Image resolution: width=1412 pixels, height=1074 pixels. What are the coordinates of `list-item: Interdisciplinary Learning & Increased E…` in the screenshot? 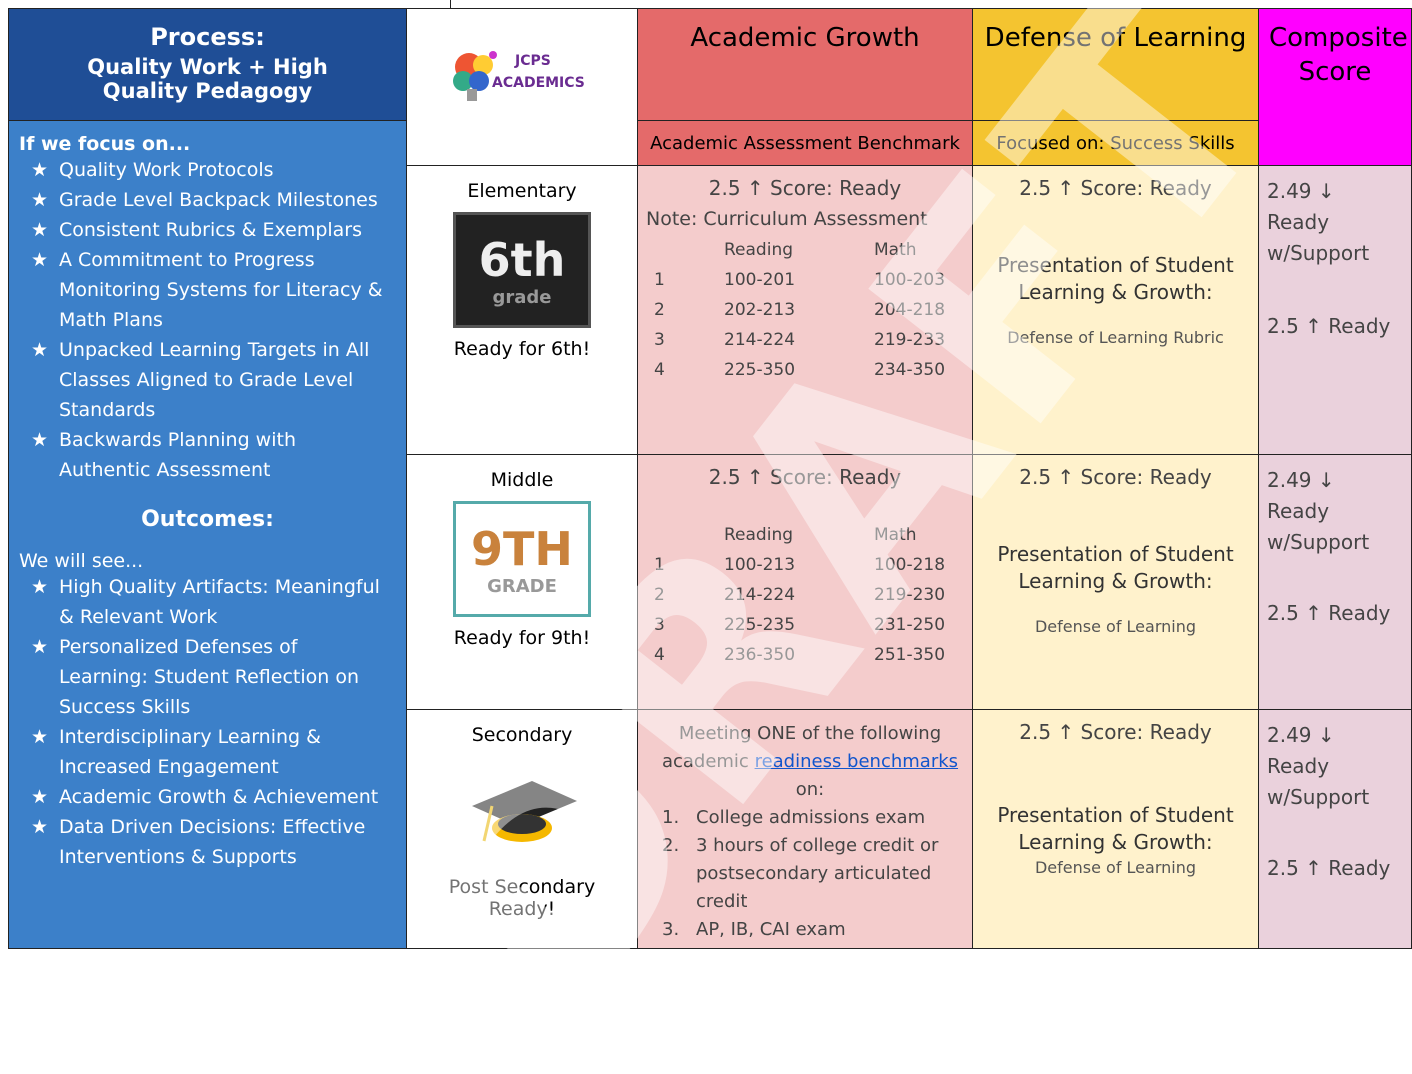 It's located at (211, 752).